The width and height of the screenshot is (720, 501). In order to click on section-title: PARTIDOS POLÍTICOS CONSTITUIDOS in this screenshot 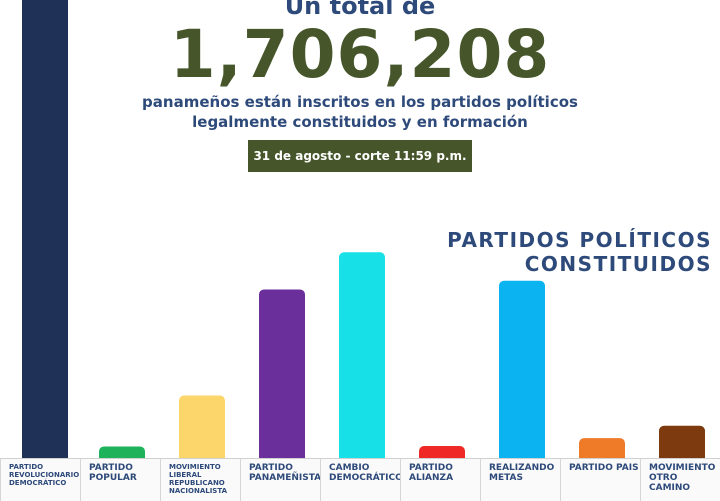, I will do `click(579, 252)`.